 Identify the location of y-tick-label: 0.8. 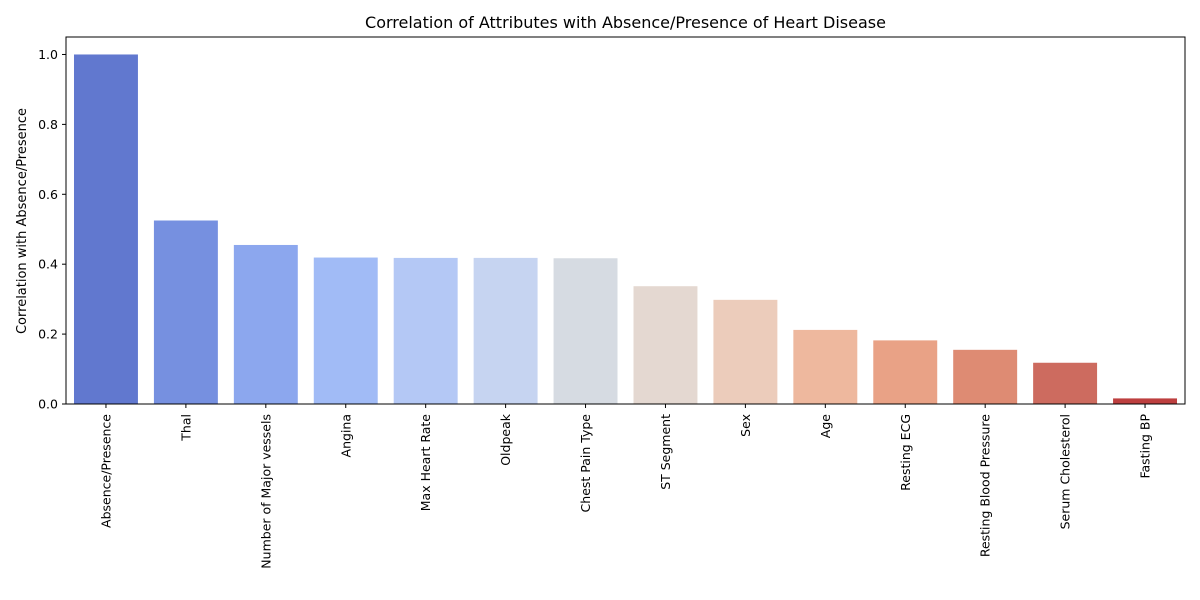
(48, 124).